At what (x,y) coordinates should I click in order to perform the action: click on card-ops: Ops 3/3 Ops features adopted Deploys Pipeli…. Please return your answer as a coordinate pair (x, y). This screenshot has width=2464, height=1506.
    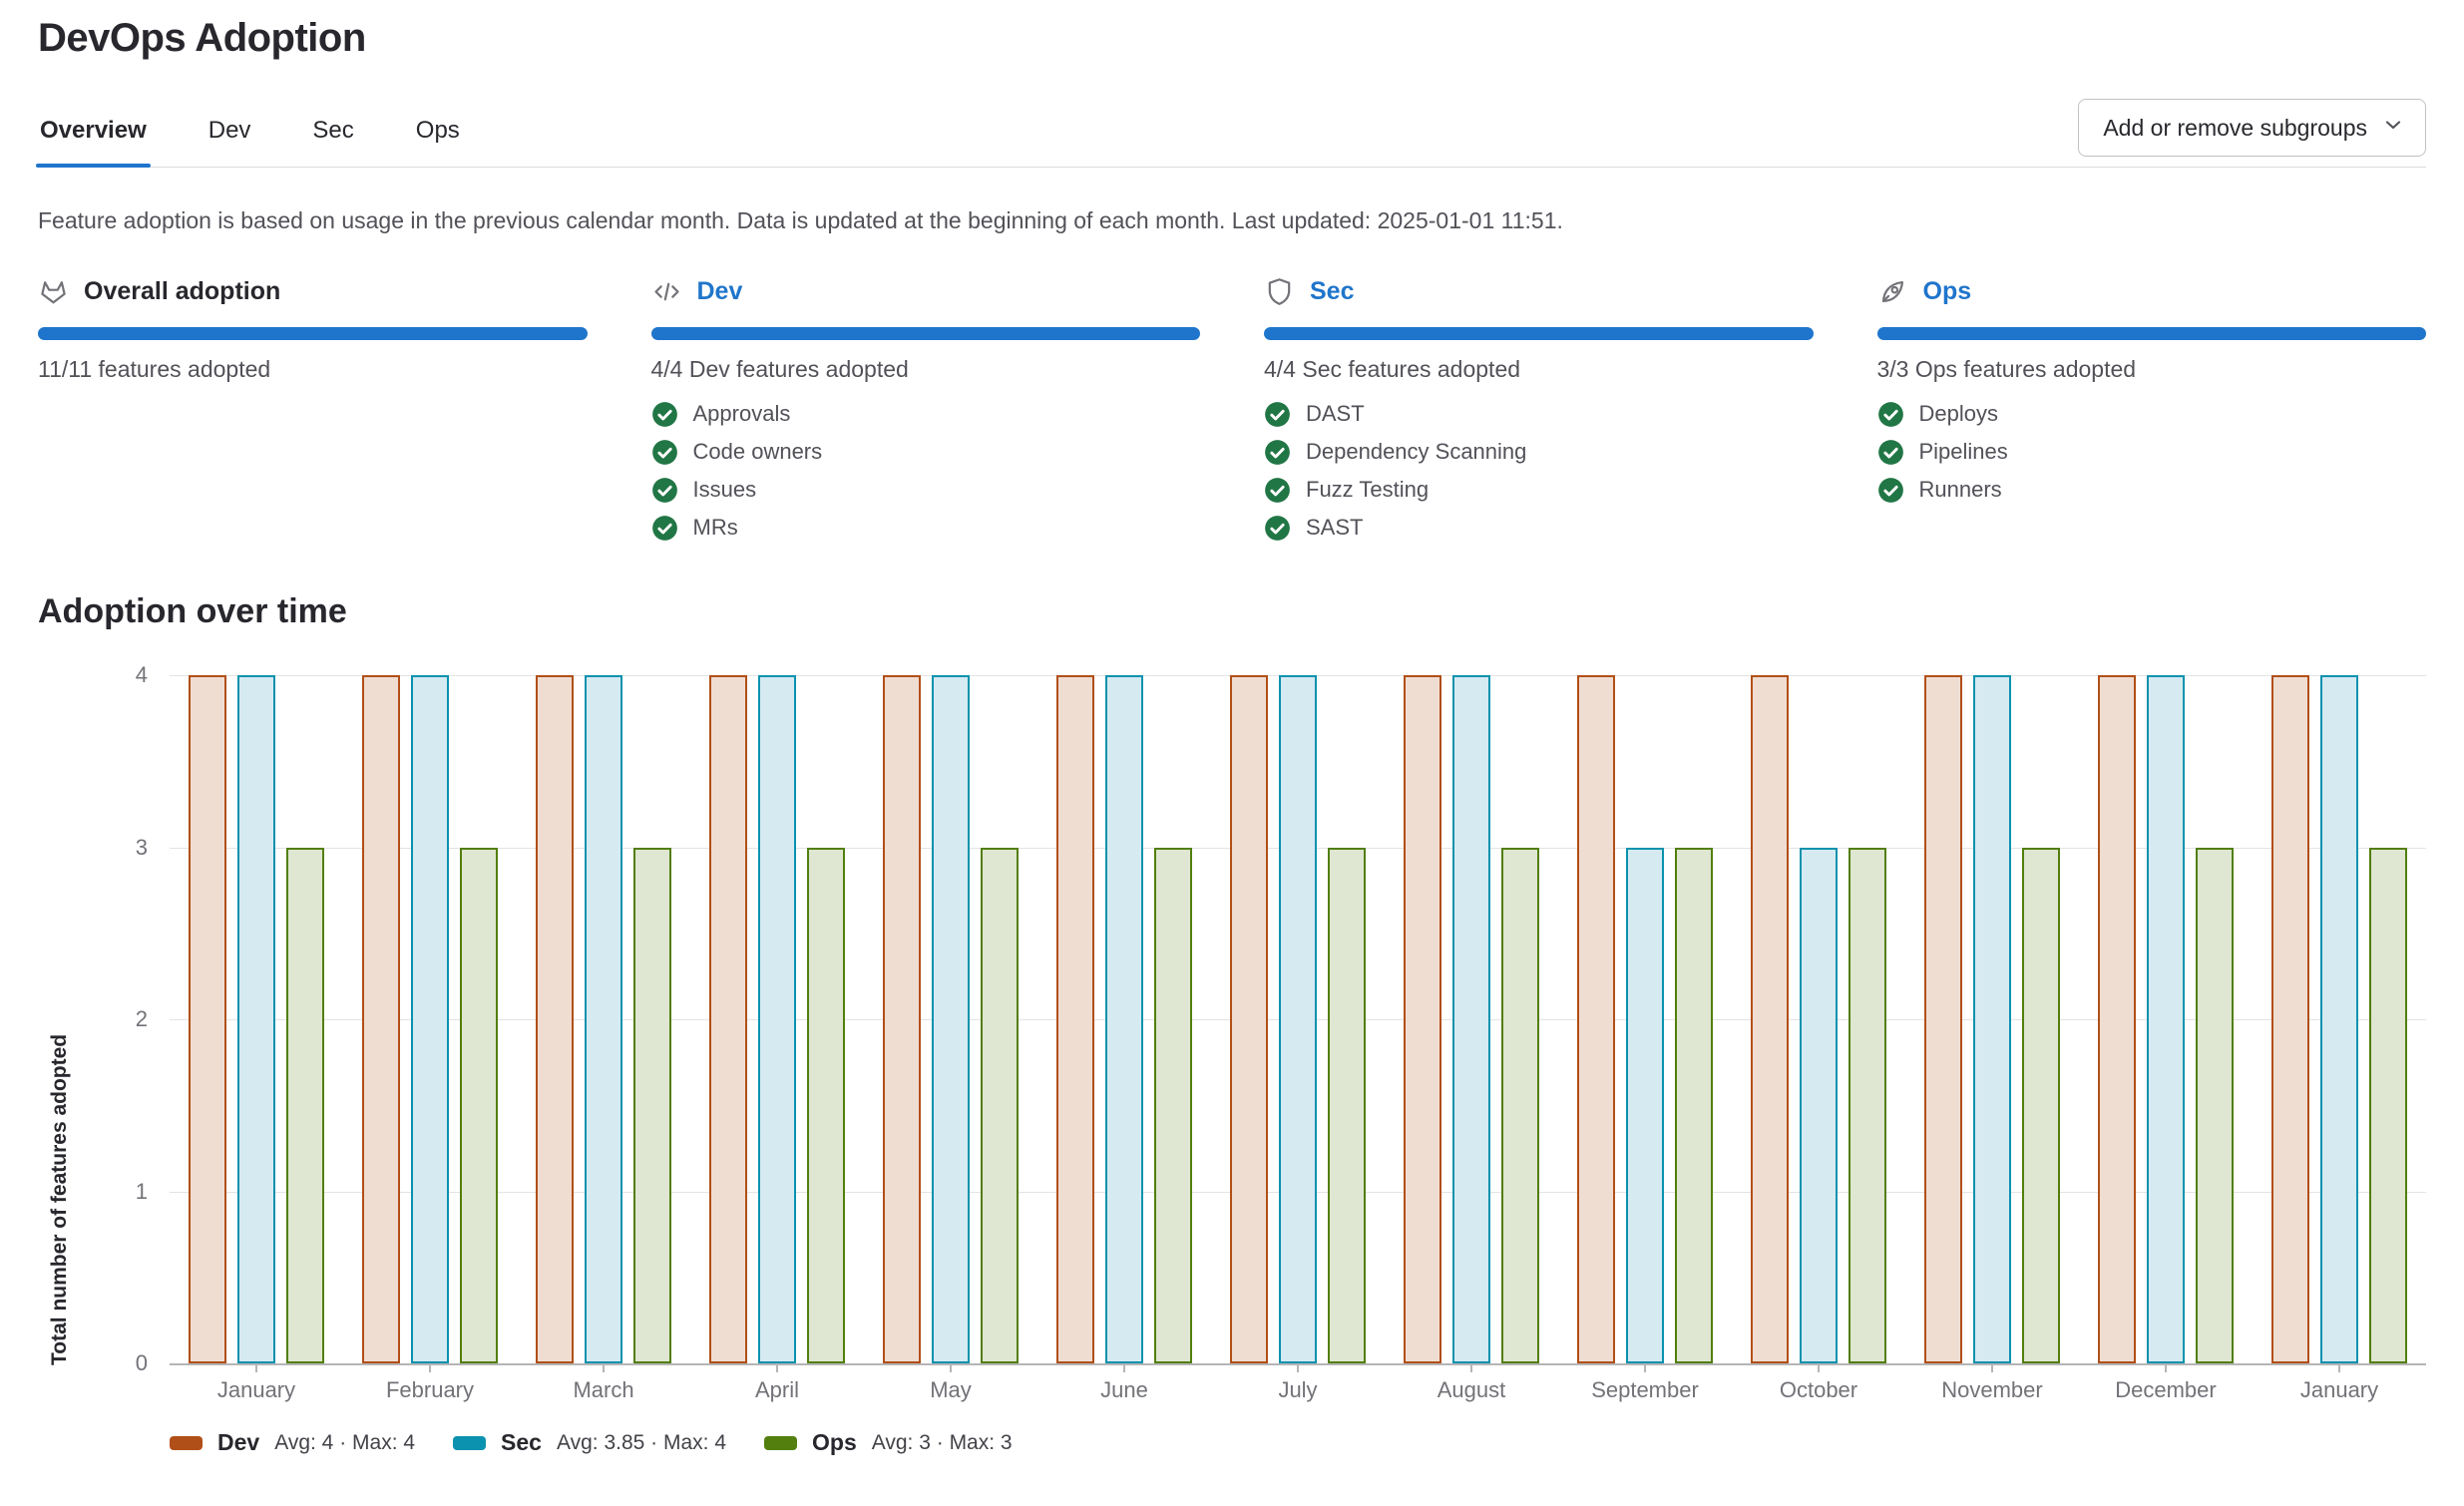
    Looking at the image, I should click on (2151, 411).